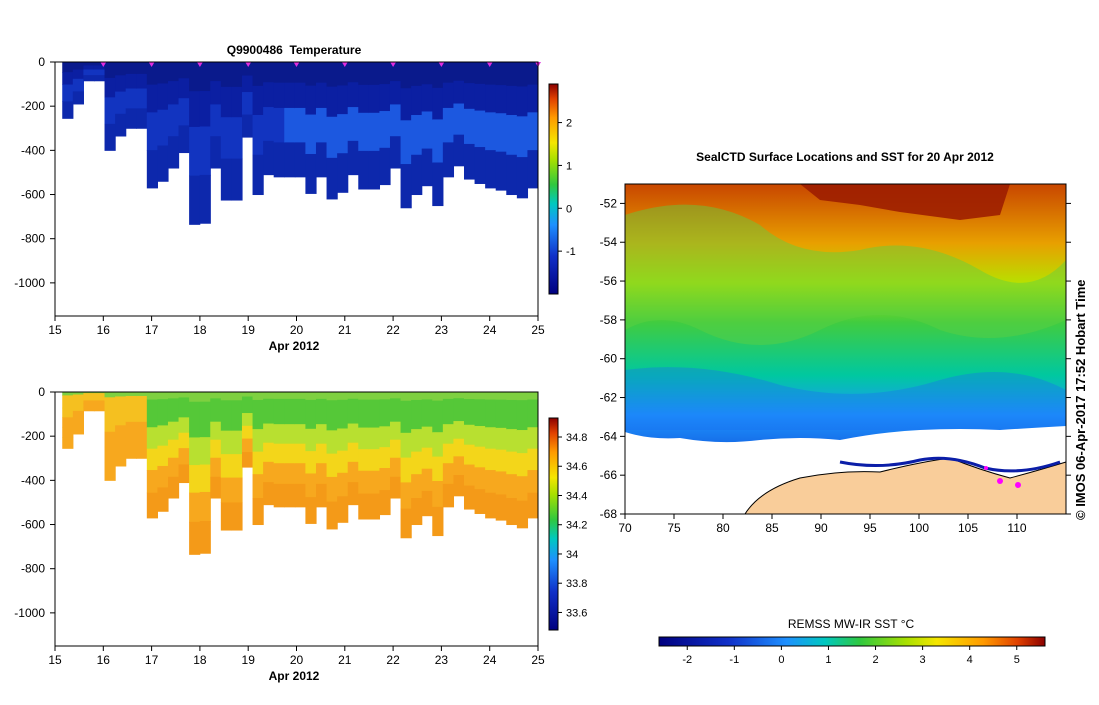  Describe the element at coordinates (490, 660) in the screenshot. I see `x-tick-label: 24` at that location.